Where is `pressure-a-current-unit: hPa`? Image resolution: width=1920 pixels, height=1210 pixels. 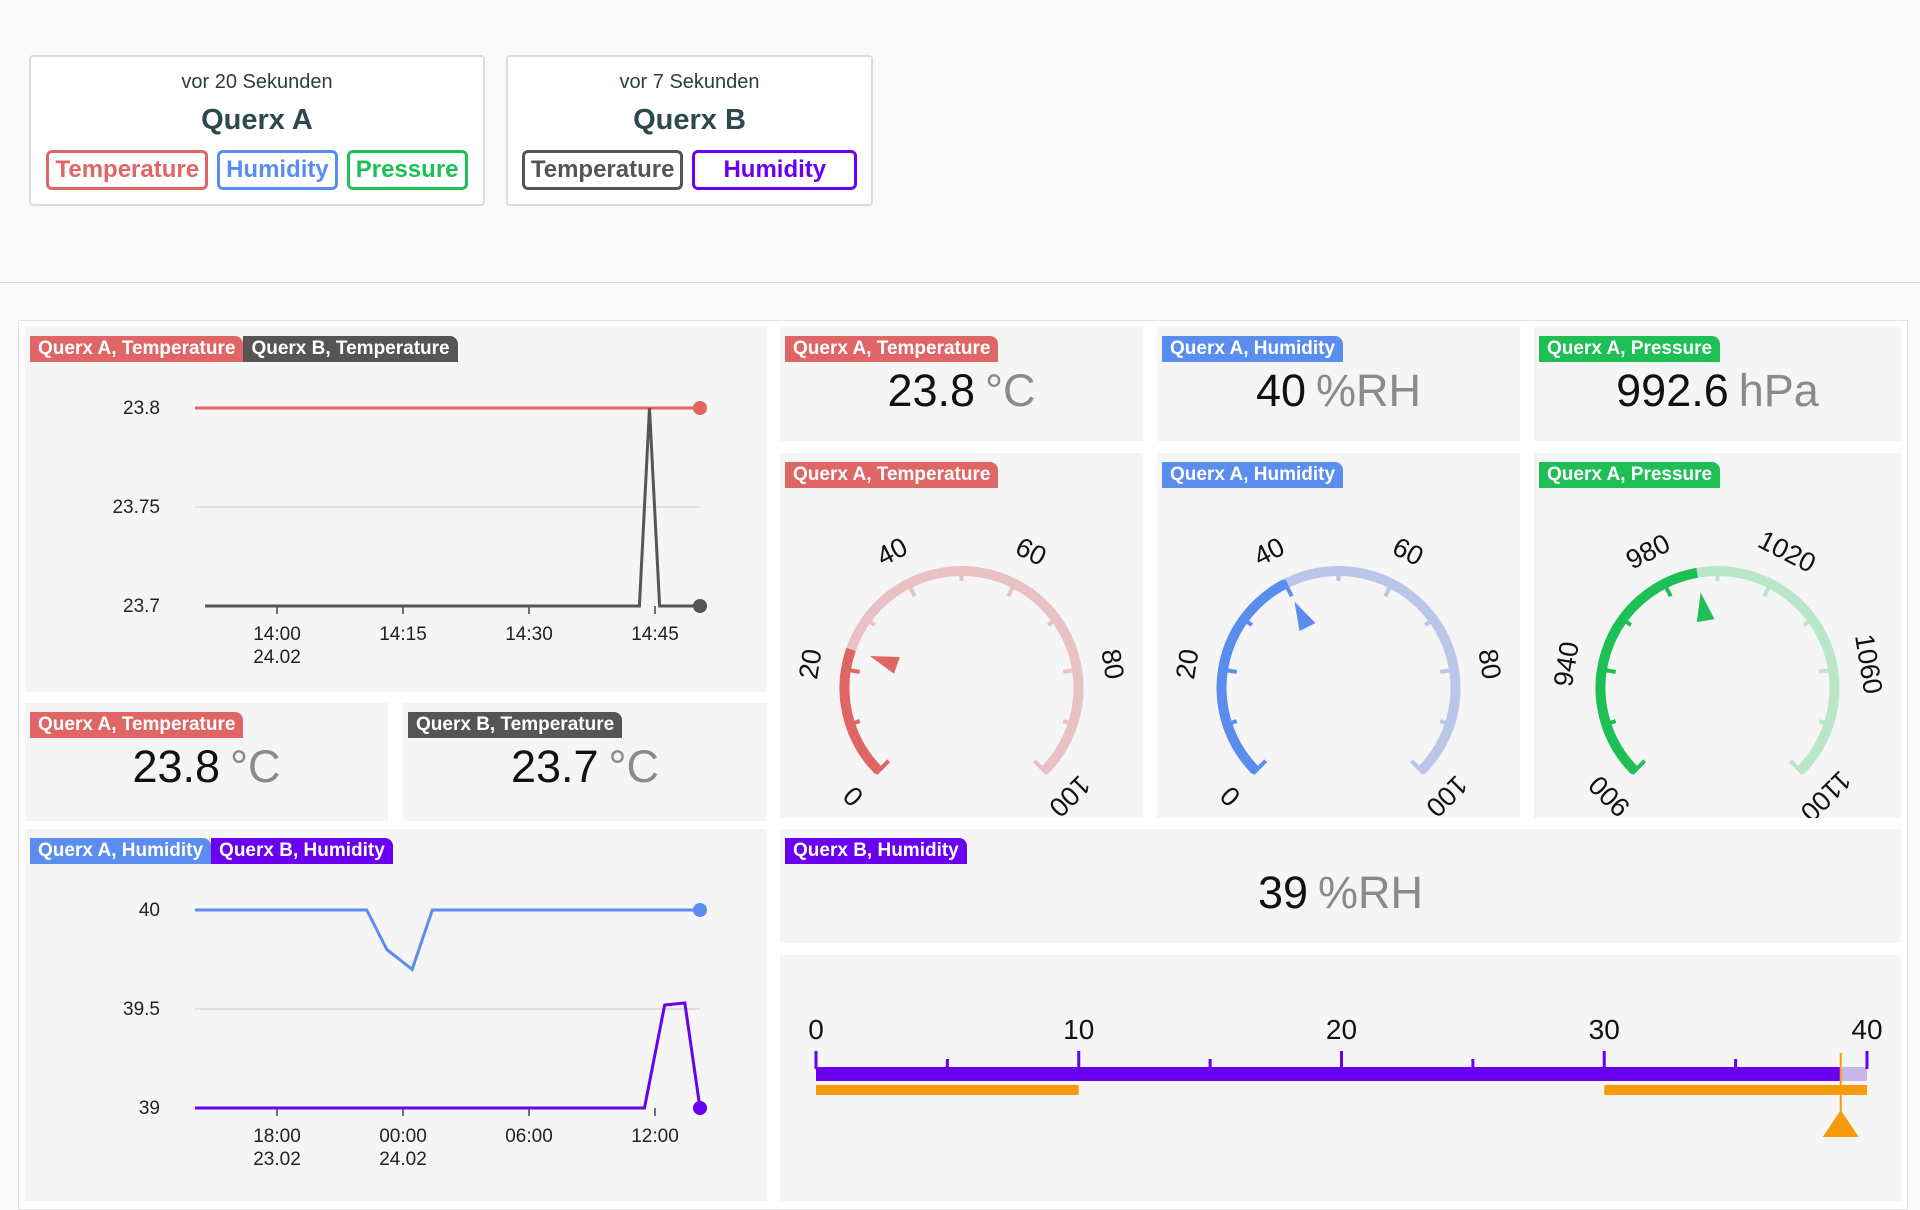
pressure-a-current-unit: hPa is located at coordinates (1778, 390).